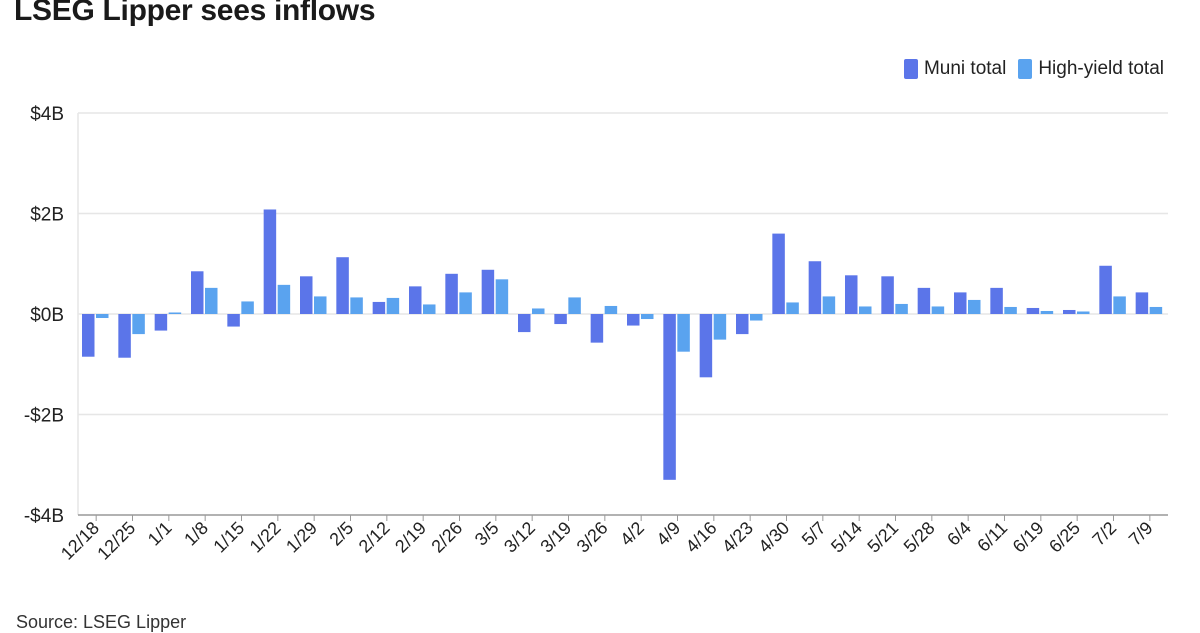 The image size is (1200, 633). I want to click on x-tick-label: 2/5, so click(341, 534).